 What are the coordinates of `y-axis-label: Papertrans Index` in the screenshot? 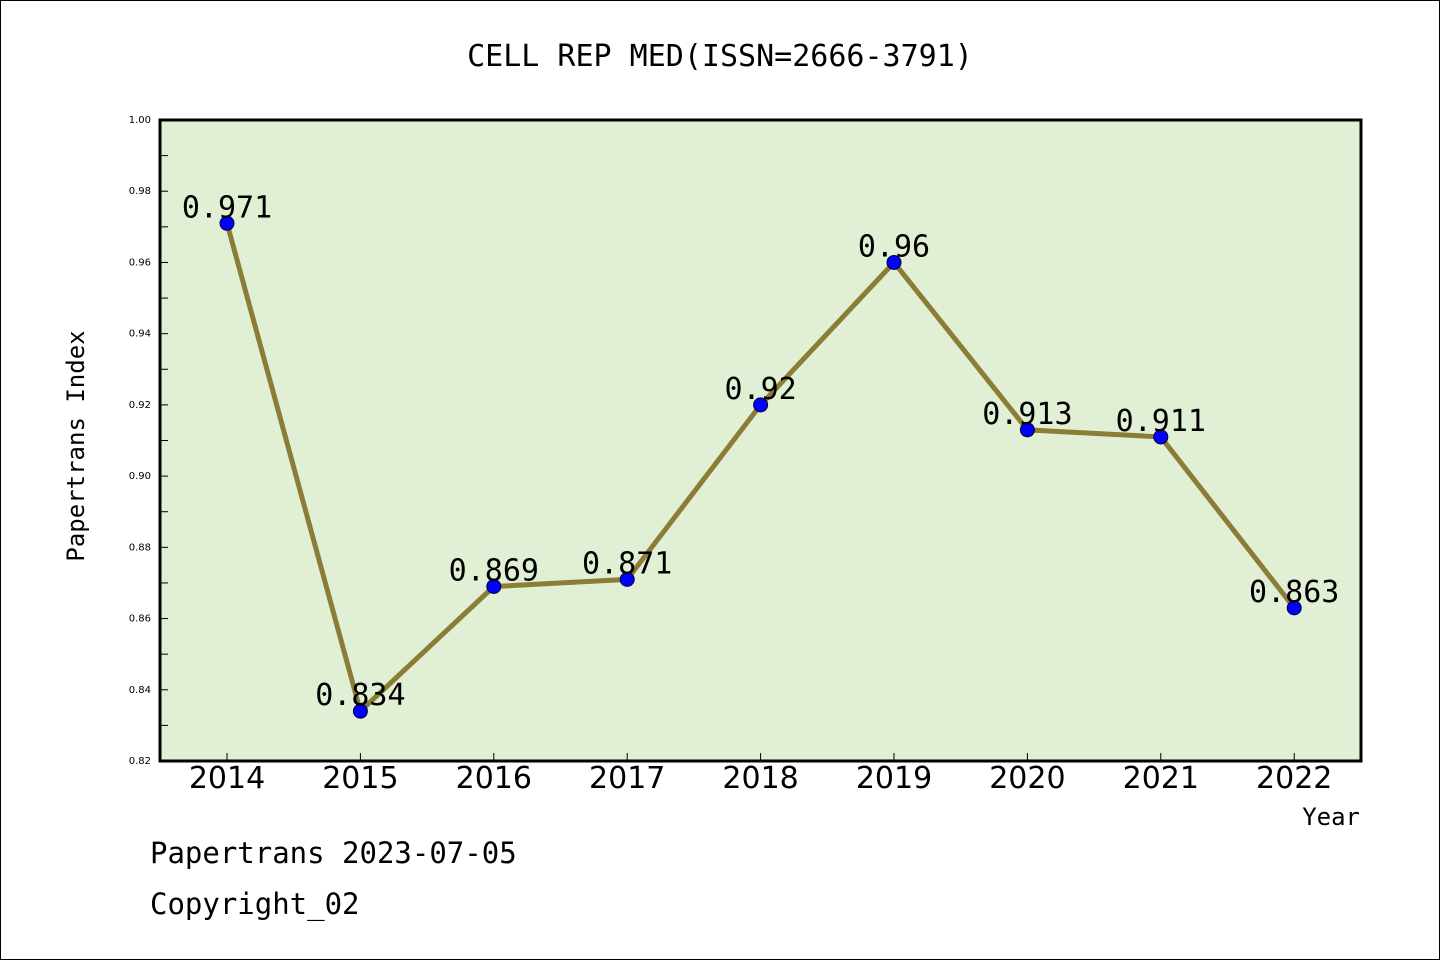 It's located at (76, 445).